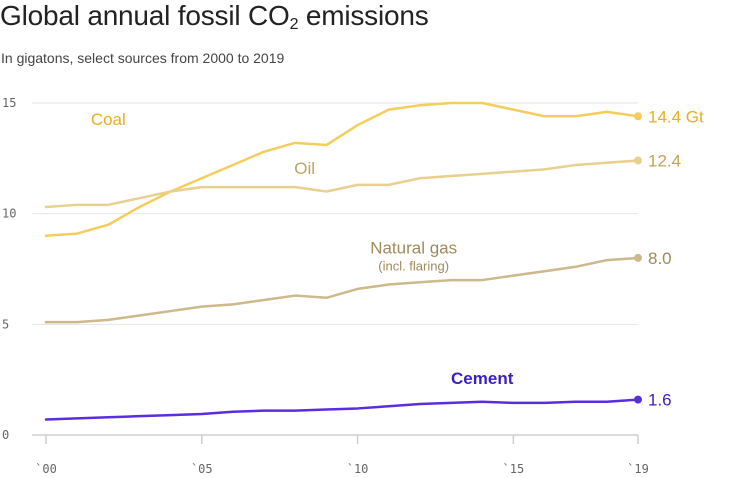  What do you see at coordinates (5, 324) in the screenshot?
I see `y-tick-label: 5` at bounding box center [5, 324].